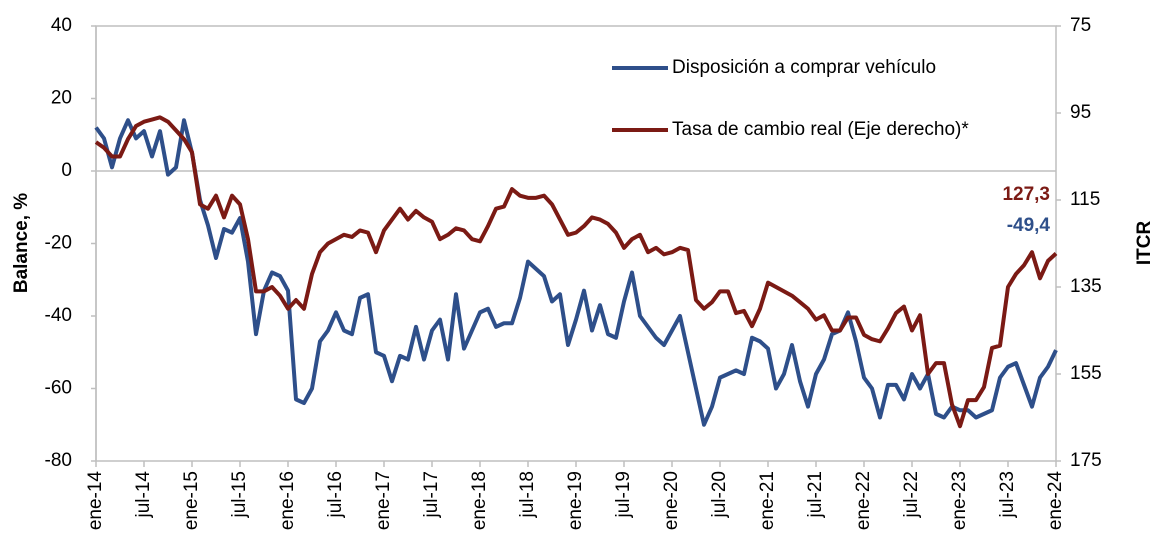 The image size is (1156, 552). I want to click on y2-tick-label: 115, so click(1085, 199).